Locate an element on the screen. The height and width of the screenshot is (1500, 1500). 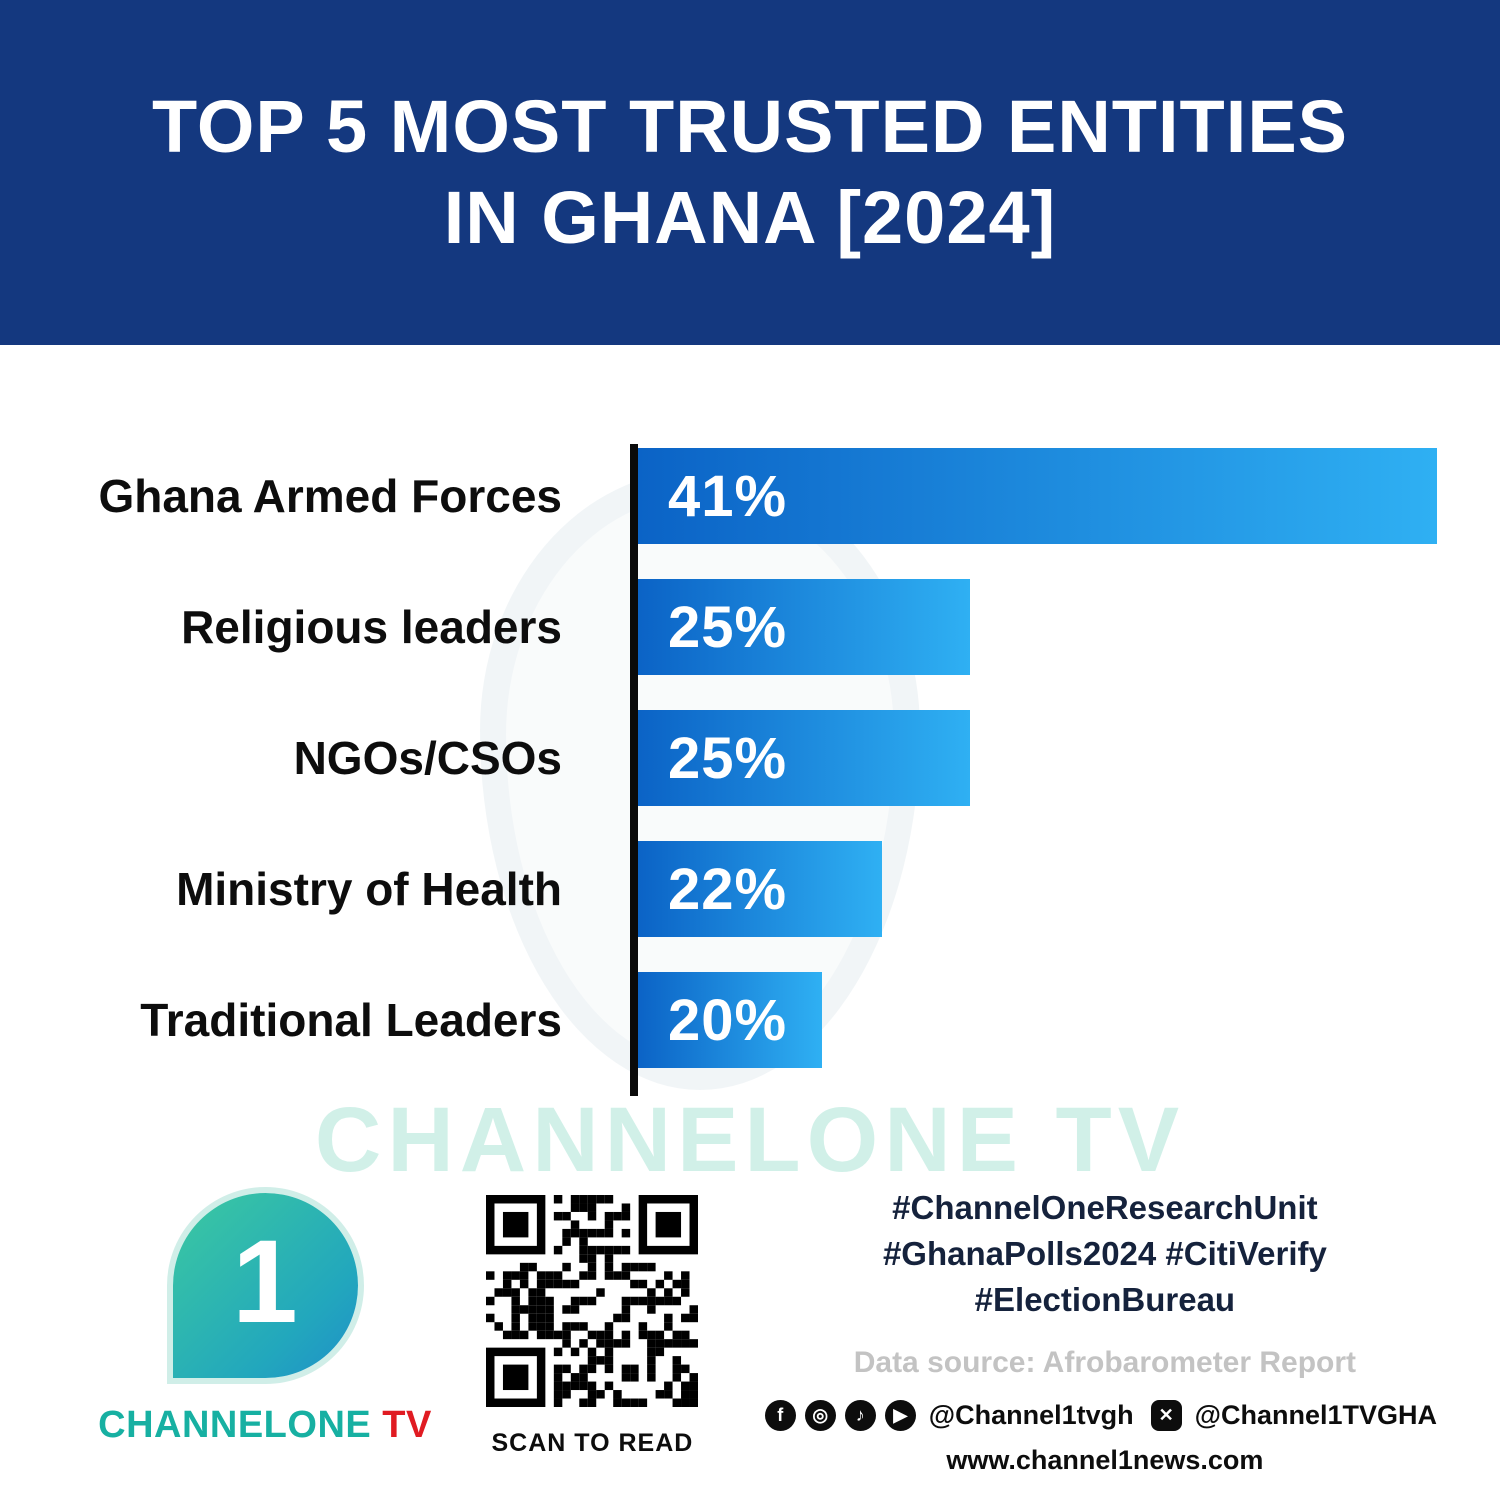
bar-value-label: 20% is located at coordinates (728, 1020).